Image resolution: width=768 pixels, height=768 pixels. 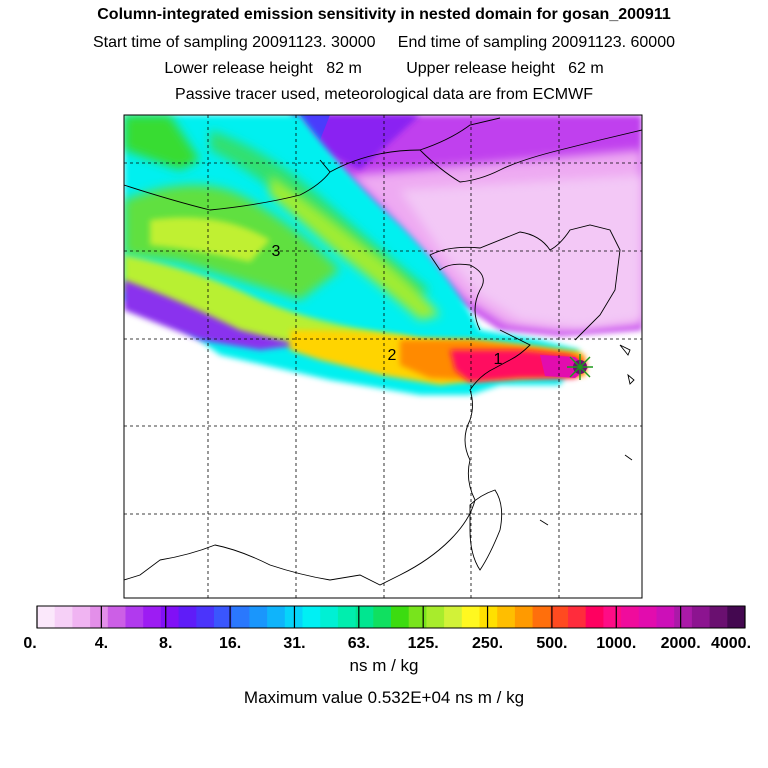 What do you see at coordinates (29, 643) in the screenshot?
I see `colorbar-tick-label: 0.` at bounding box center [29, 643].